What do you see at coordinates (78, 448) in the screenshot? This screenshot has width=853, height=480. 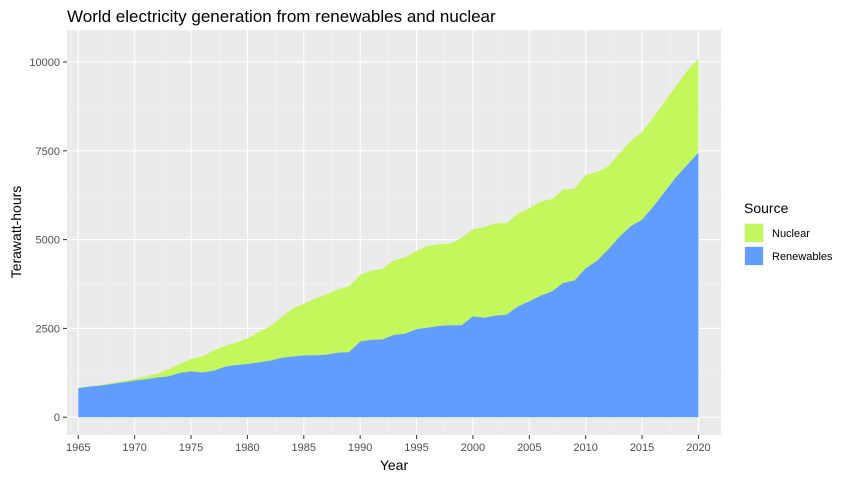 I see `x-tick-label: 1965` at bounding box center [78, 448].